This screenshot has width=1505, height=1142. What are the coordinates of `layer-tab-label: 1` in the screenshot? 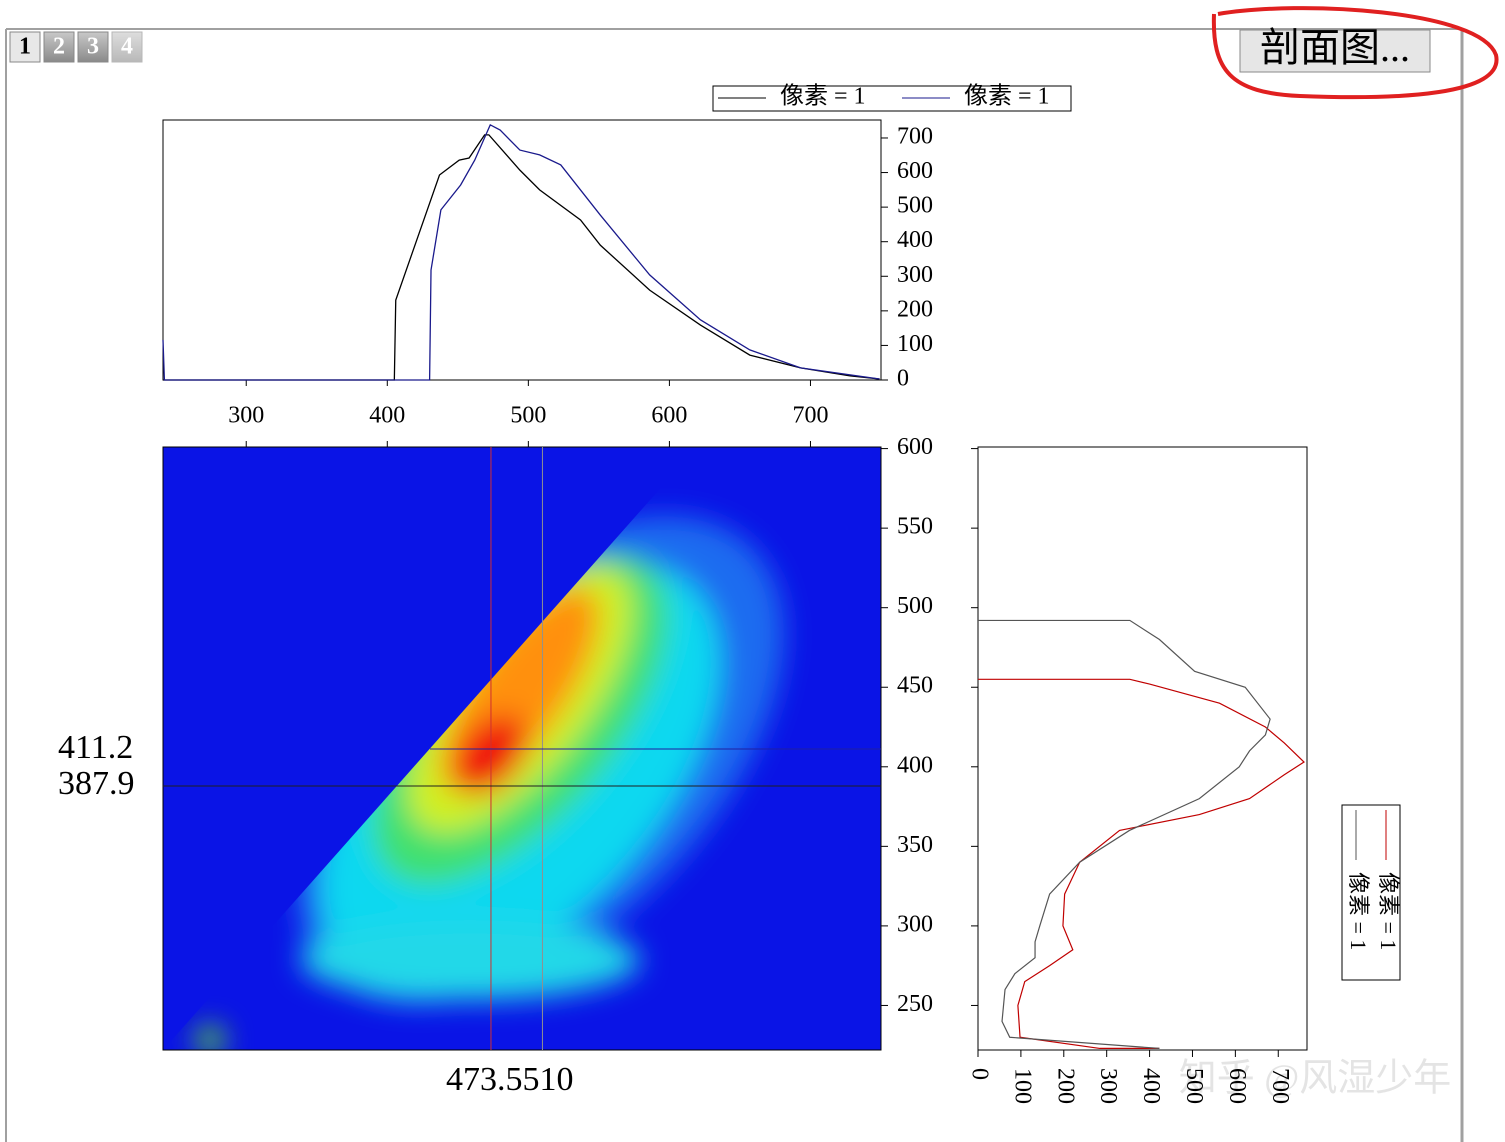 It's located at (25, 47).